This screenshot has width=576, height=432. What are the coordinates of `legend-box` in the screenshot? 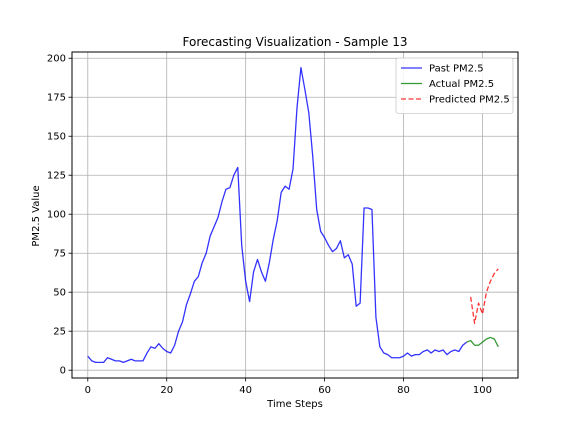 It's located at (454, 85).